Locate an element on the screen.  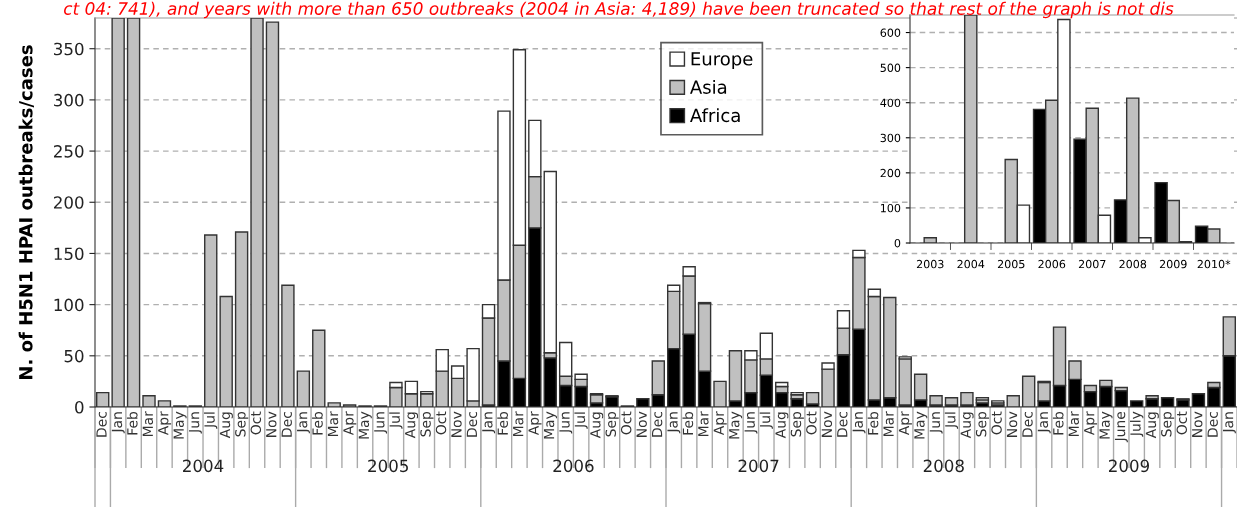
x-tick-label: July is located at coordinates (1136, 424).